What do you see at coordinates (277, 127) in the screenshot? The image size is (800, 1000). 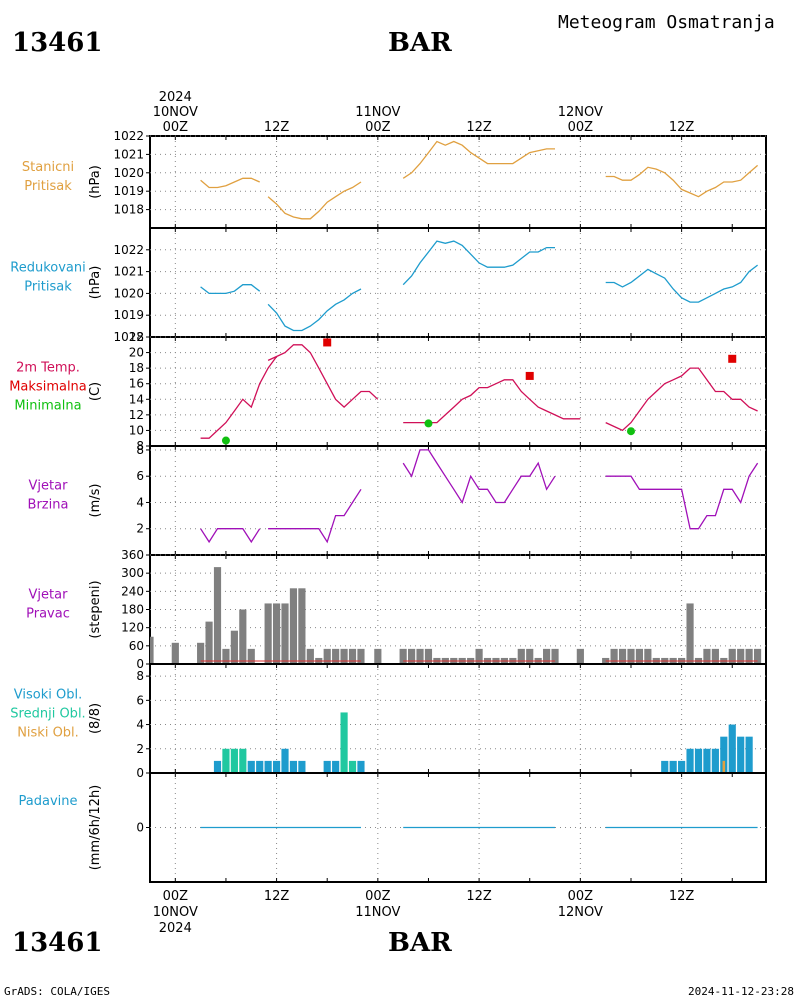 I see `time-label-top: 12Z` at bounding box center [277, 127].